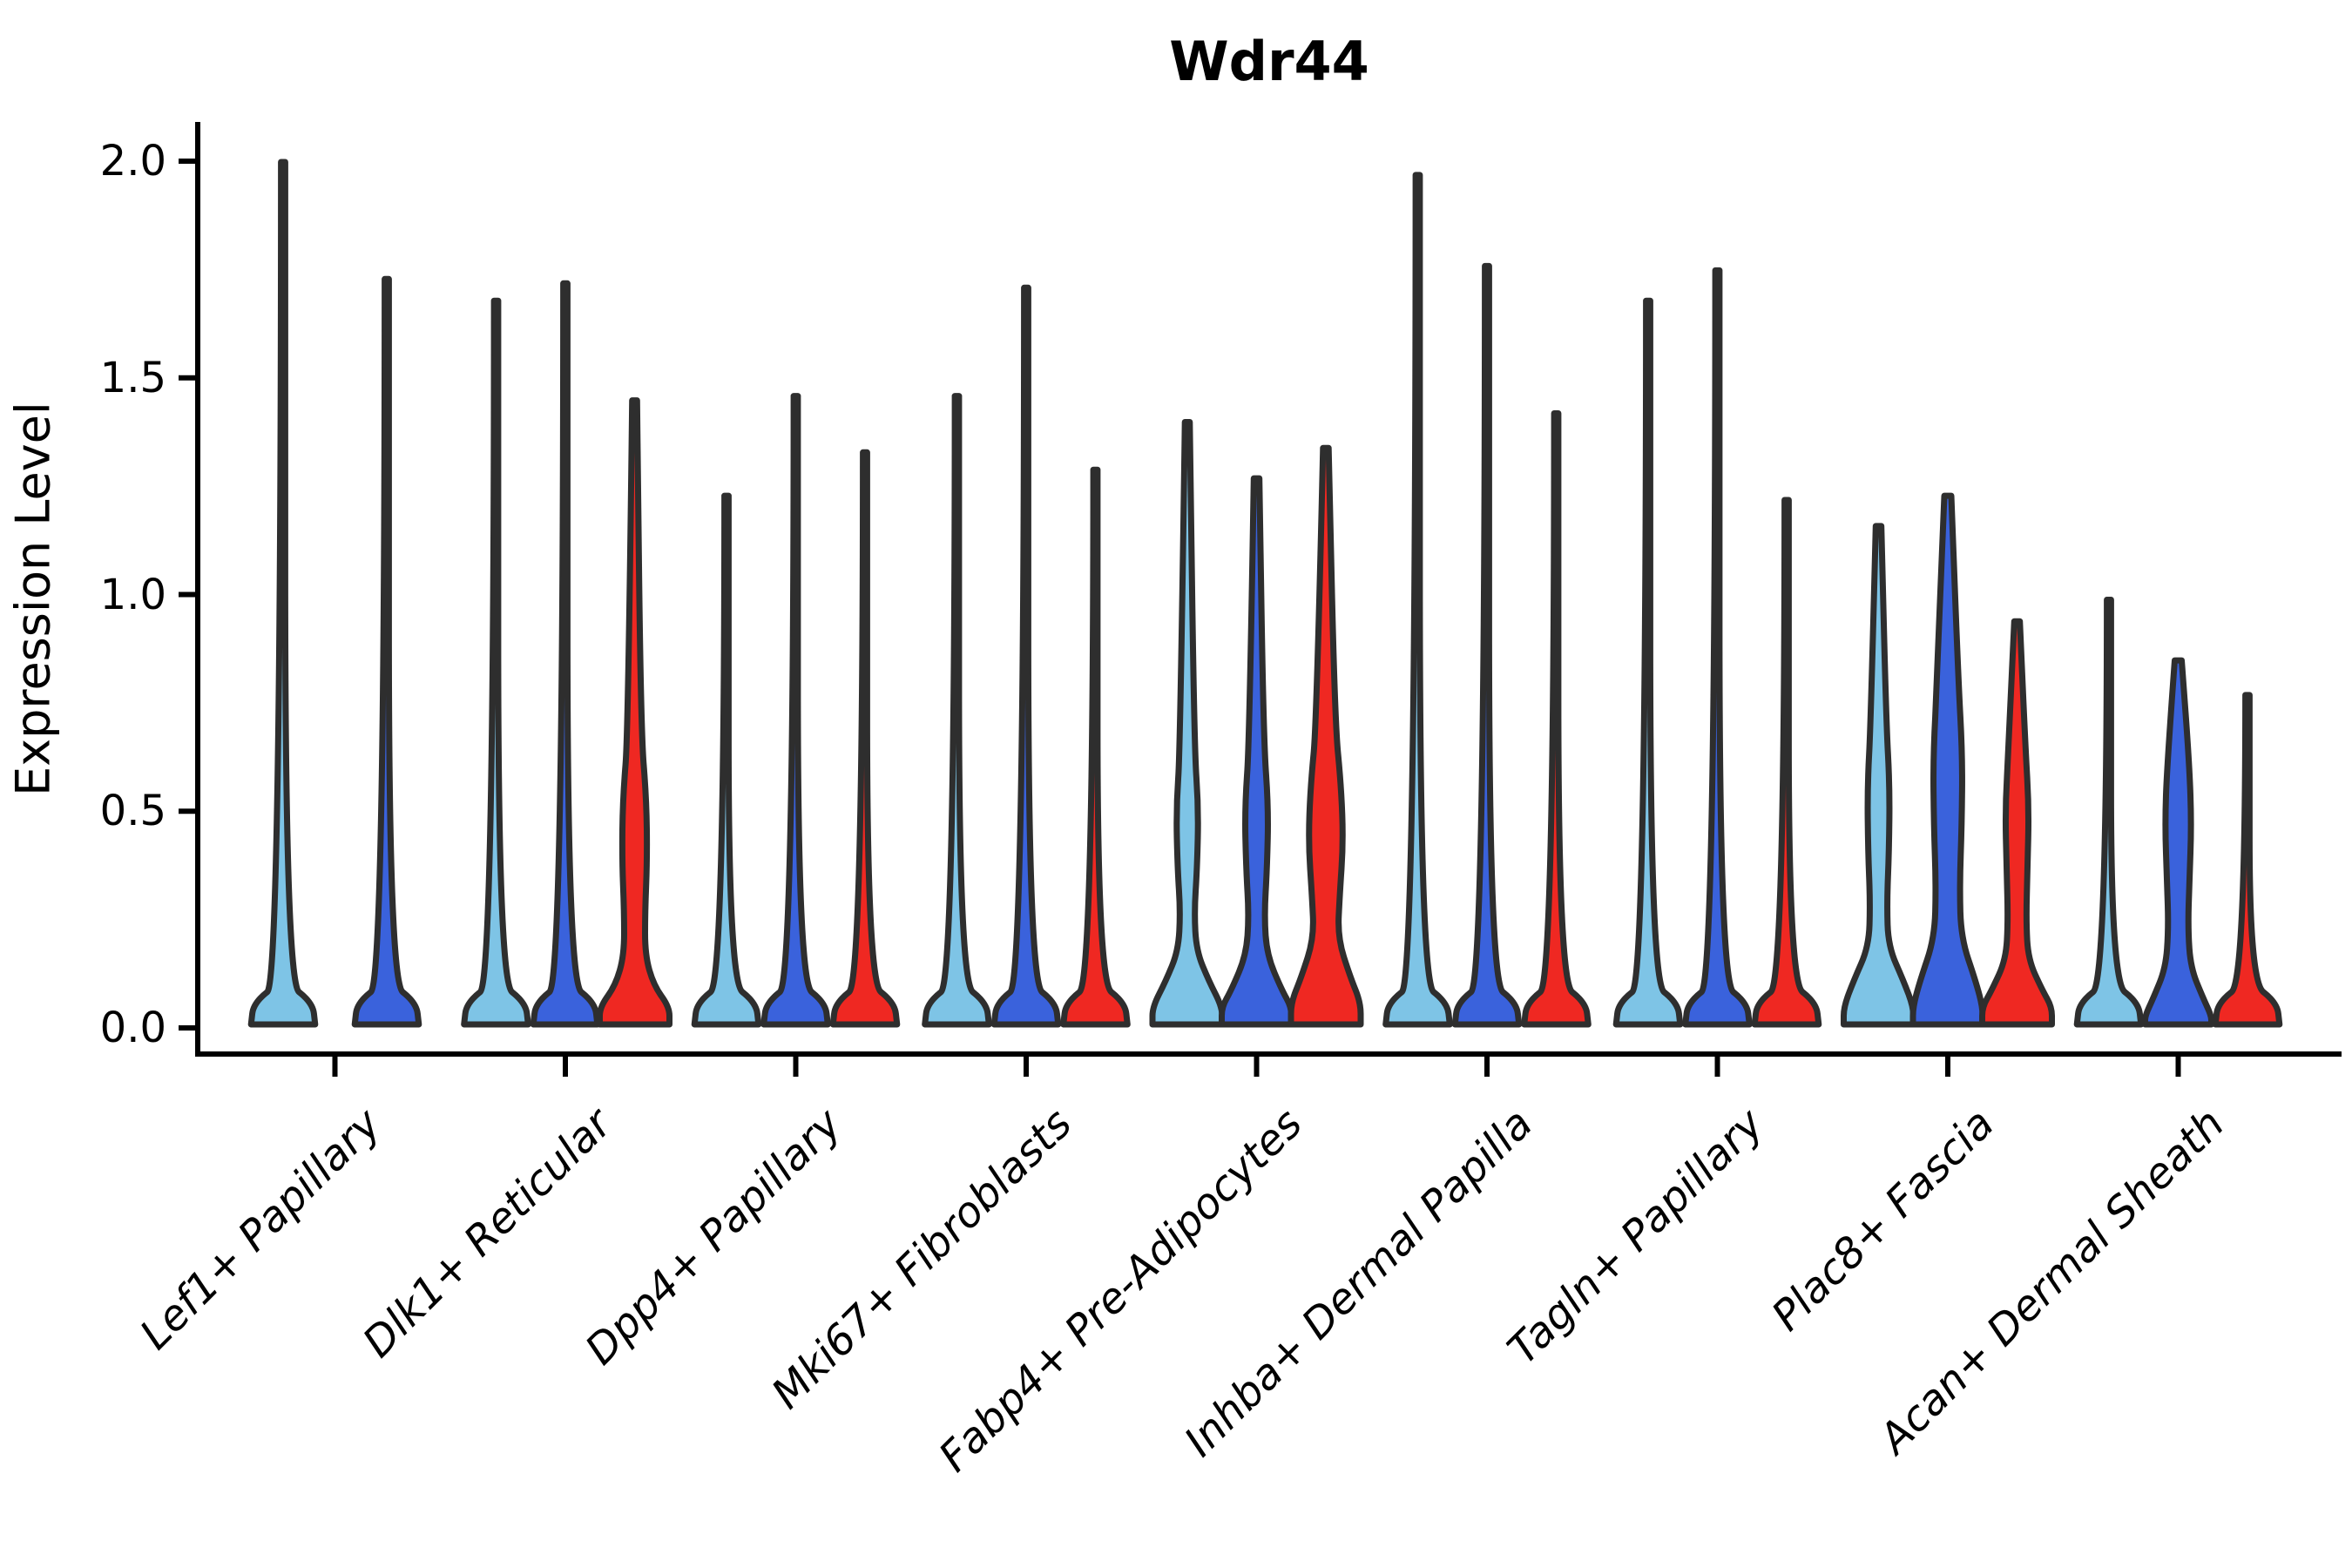  I want to click on violin-fabp4-pre-adipocytes-s3, so click(1326, 736).